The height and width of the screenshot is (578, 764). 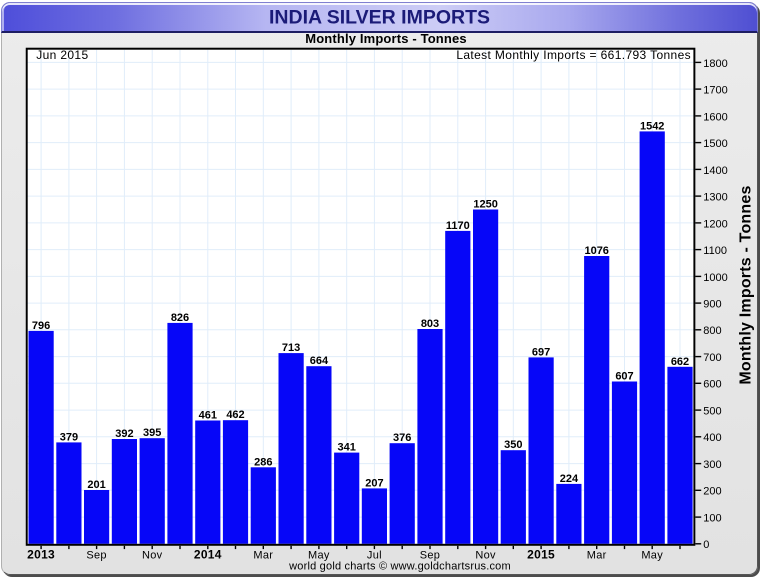 I want to click on svg-text: 0, so click(x=706, y=545).